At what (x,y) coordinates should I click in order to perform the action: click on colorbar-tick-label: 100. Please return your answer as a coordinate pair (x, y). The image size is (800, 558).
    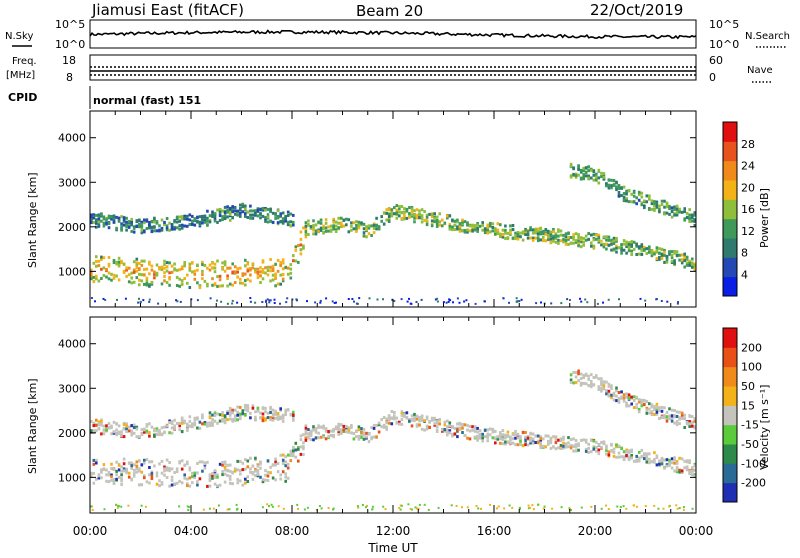
    Looking at the image, I should click on (751, 367).